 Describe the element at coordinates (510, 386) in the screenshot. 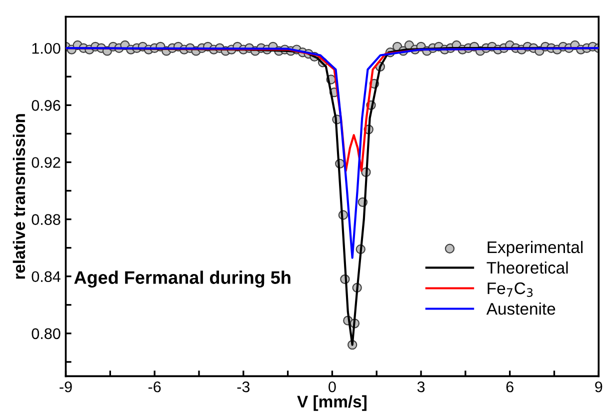

I see `x-tick-label: 6` at that location.